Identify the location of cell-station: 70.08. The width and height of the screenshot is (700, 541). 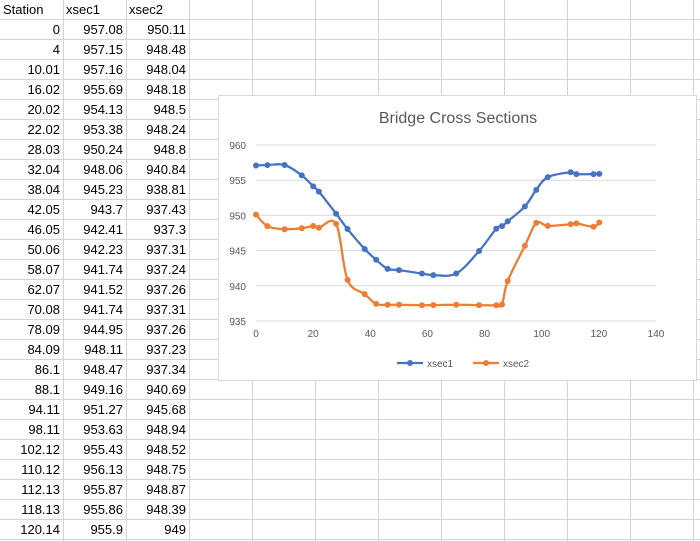
(43, 309).